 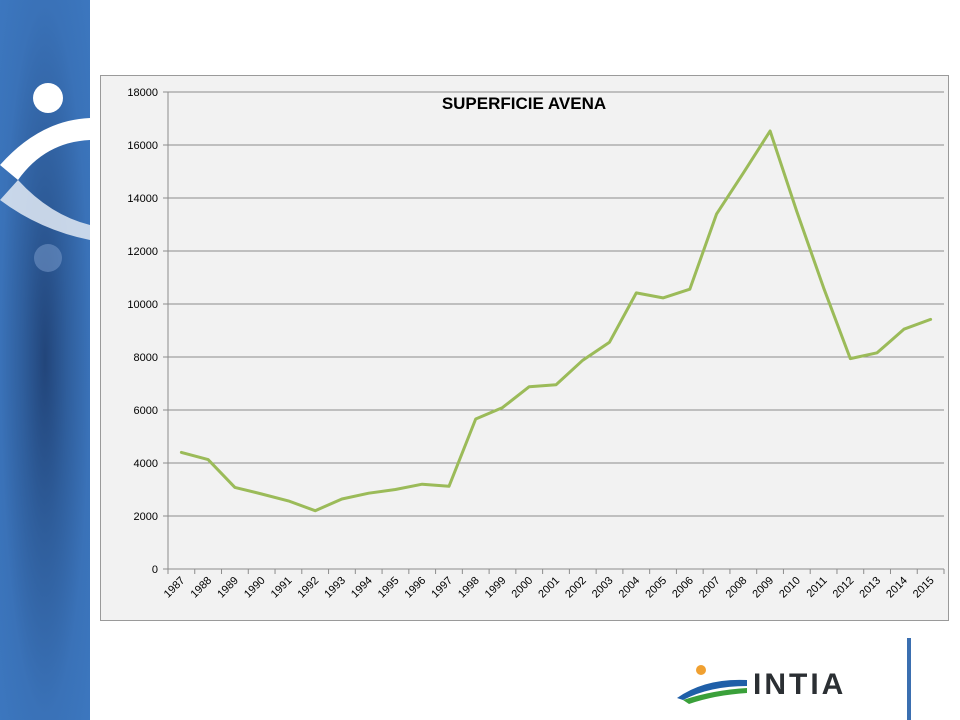 What do you see at coordinates (524, 103) in the screenshot?
I see `chart-title: SUPERFICIE AVENA` at bounding box center [524, 103].